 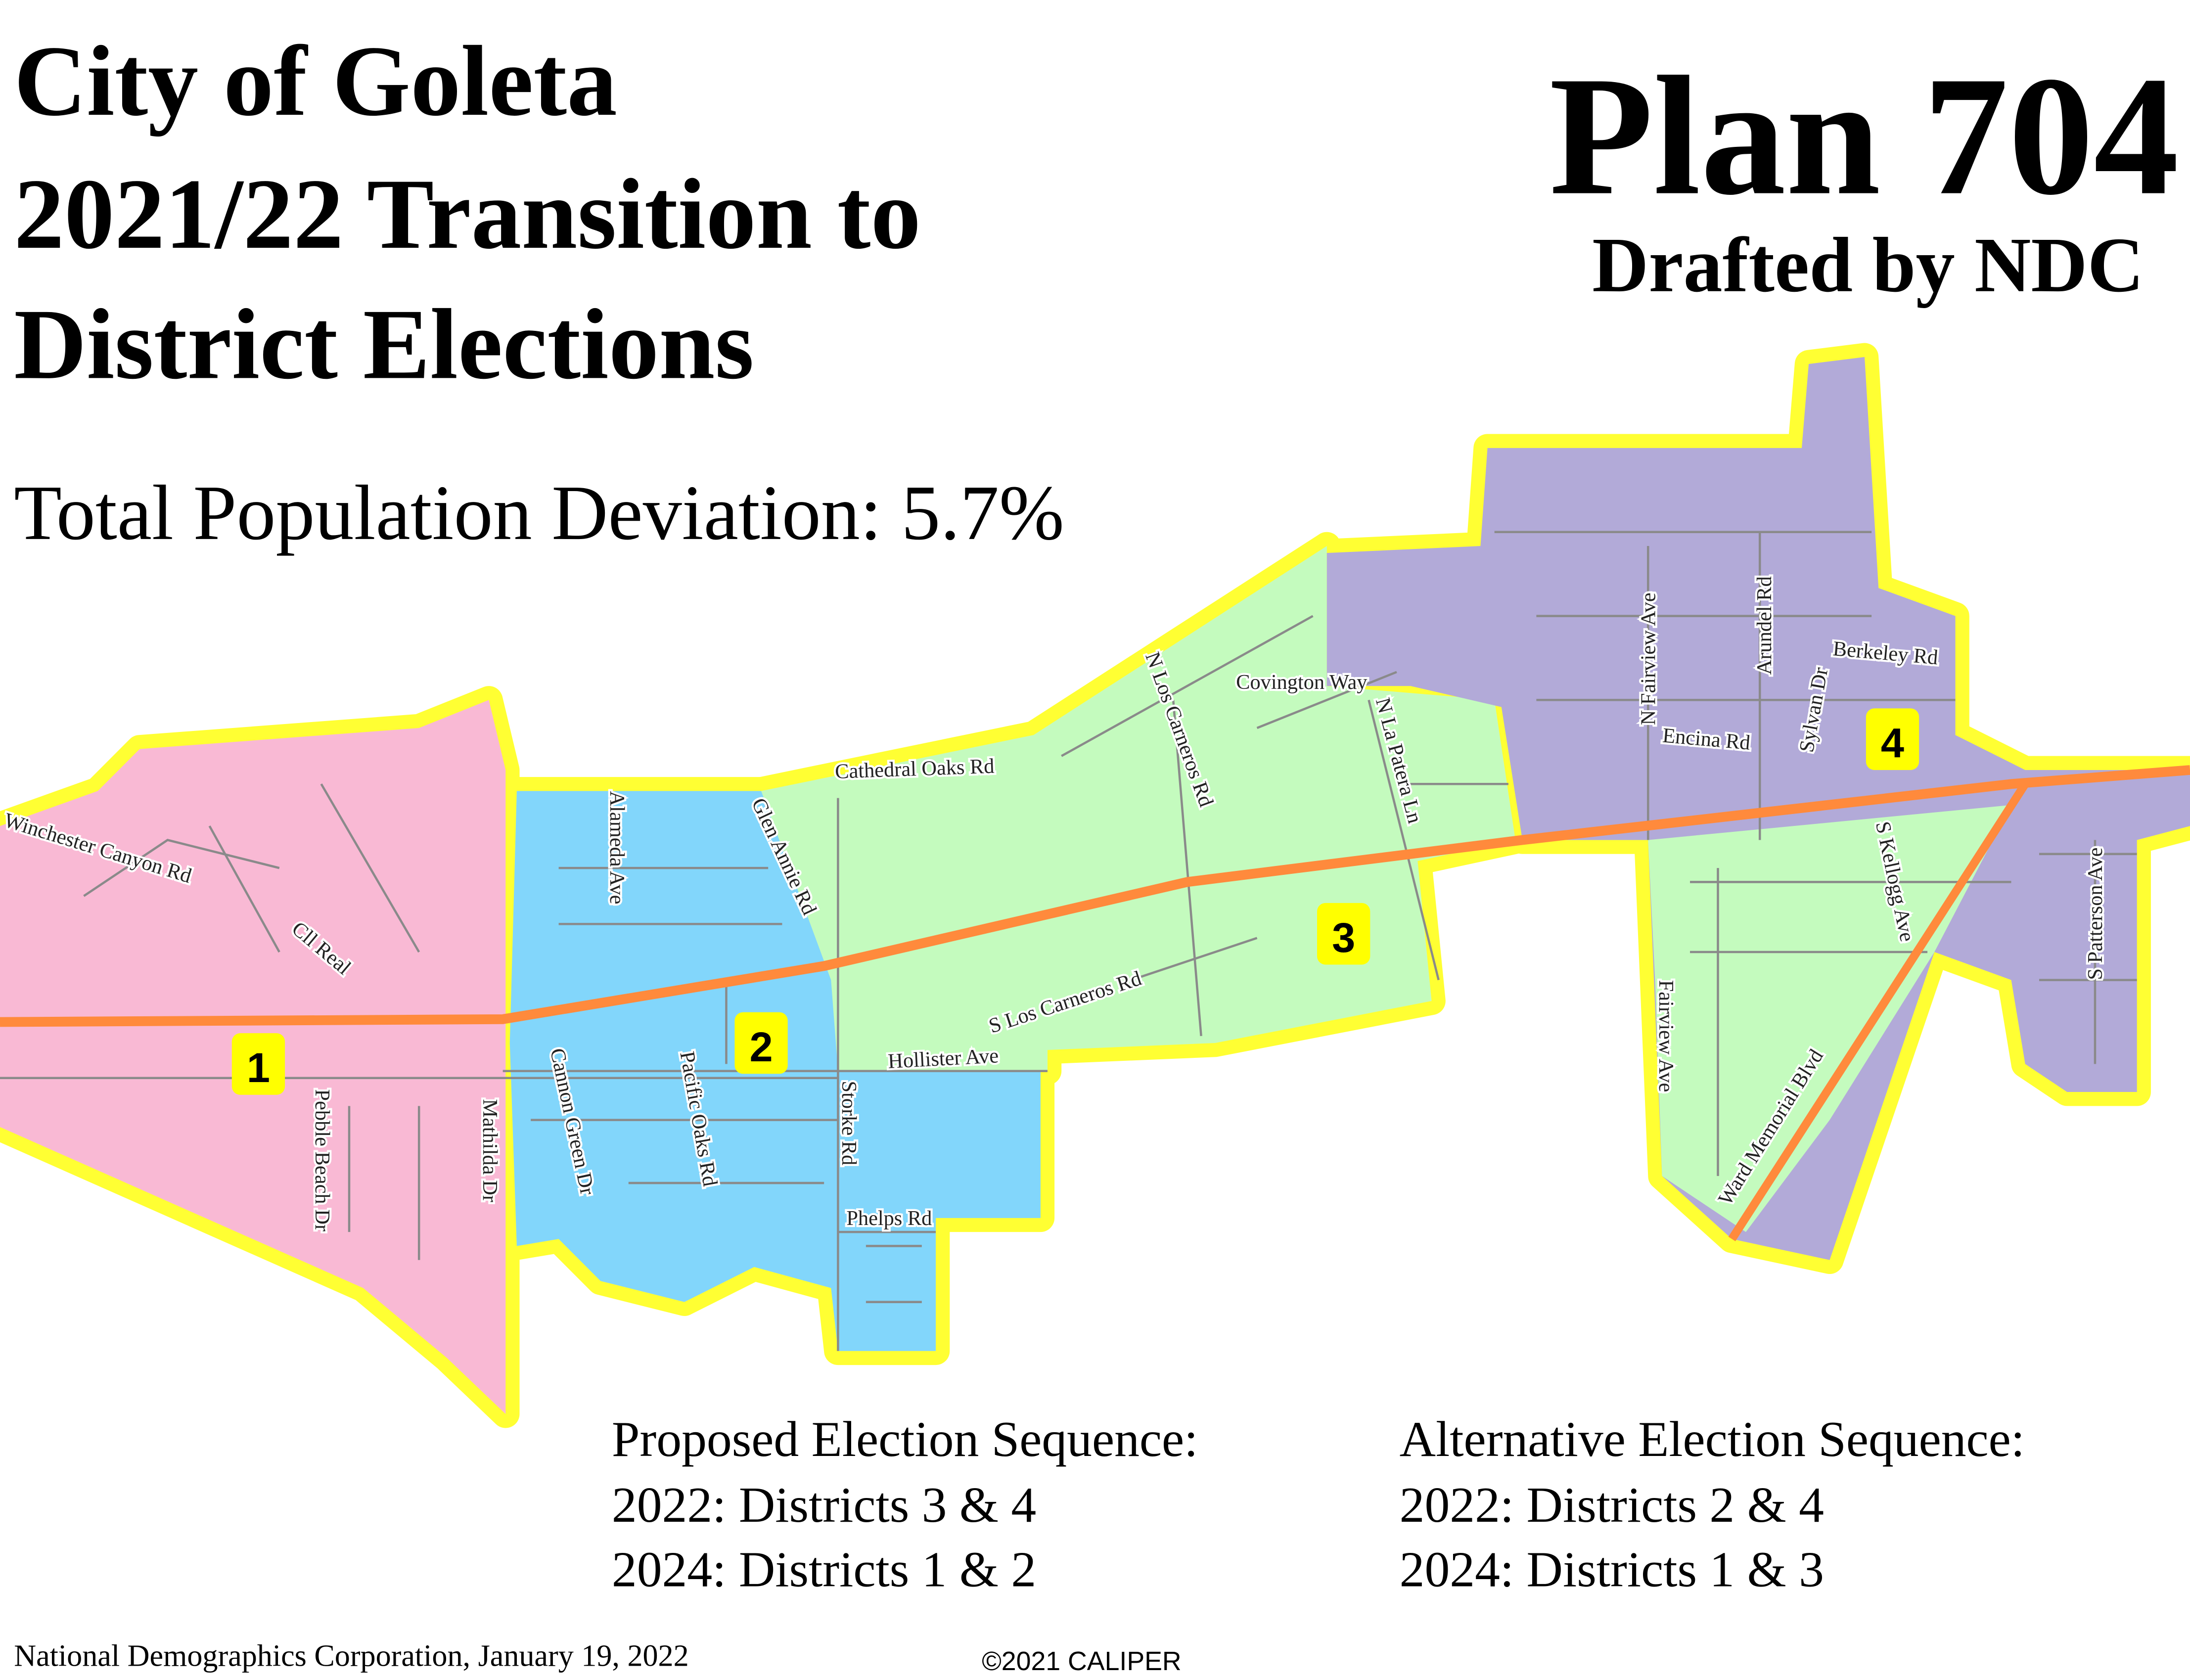 What do you see at coordinates (1302, 682) in the screenshot?
I see `street-label: Covington Way` at bounding box center [1302, 682].